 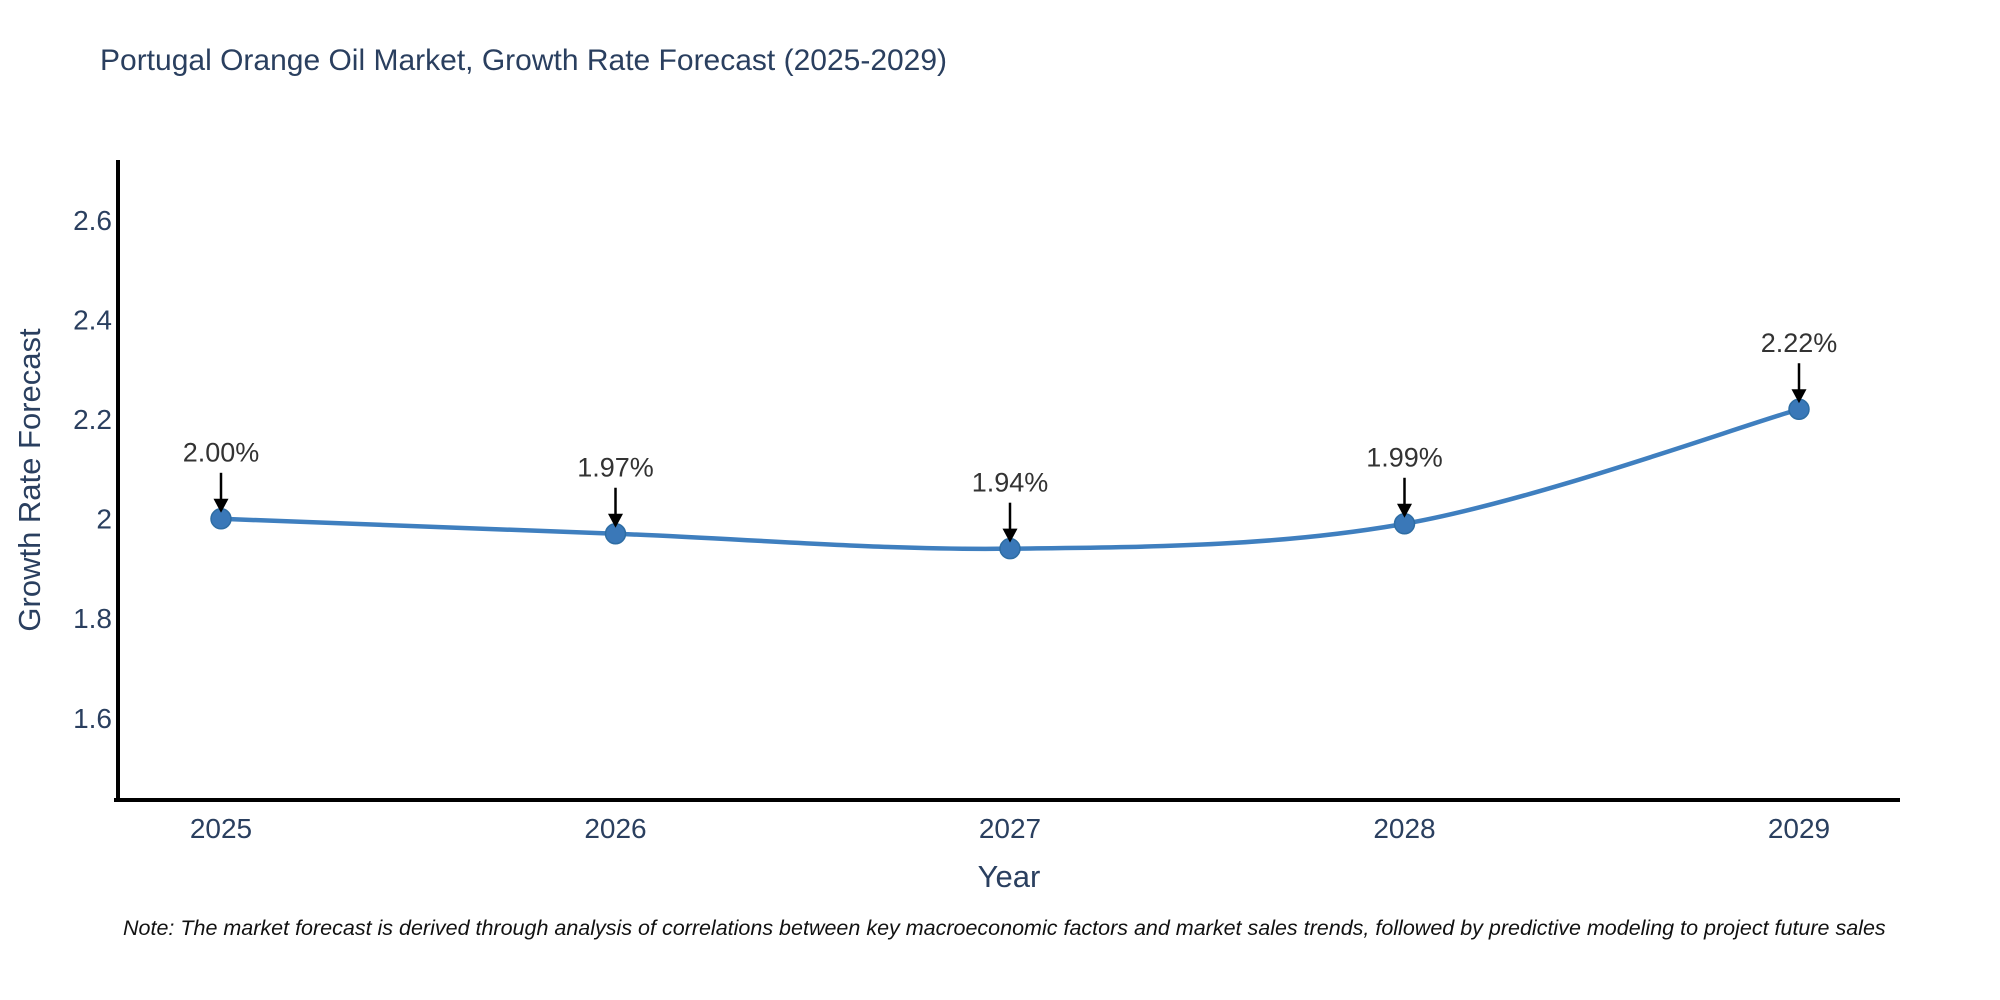 I want to click on y-tick-label: 2.4, so click(x=92, y=319).